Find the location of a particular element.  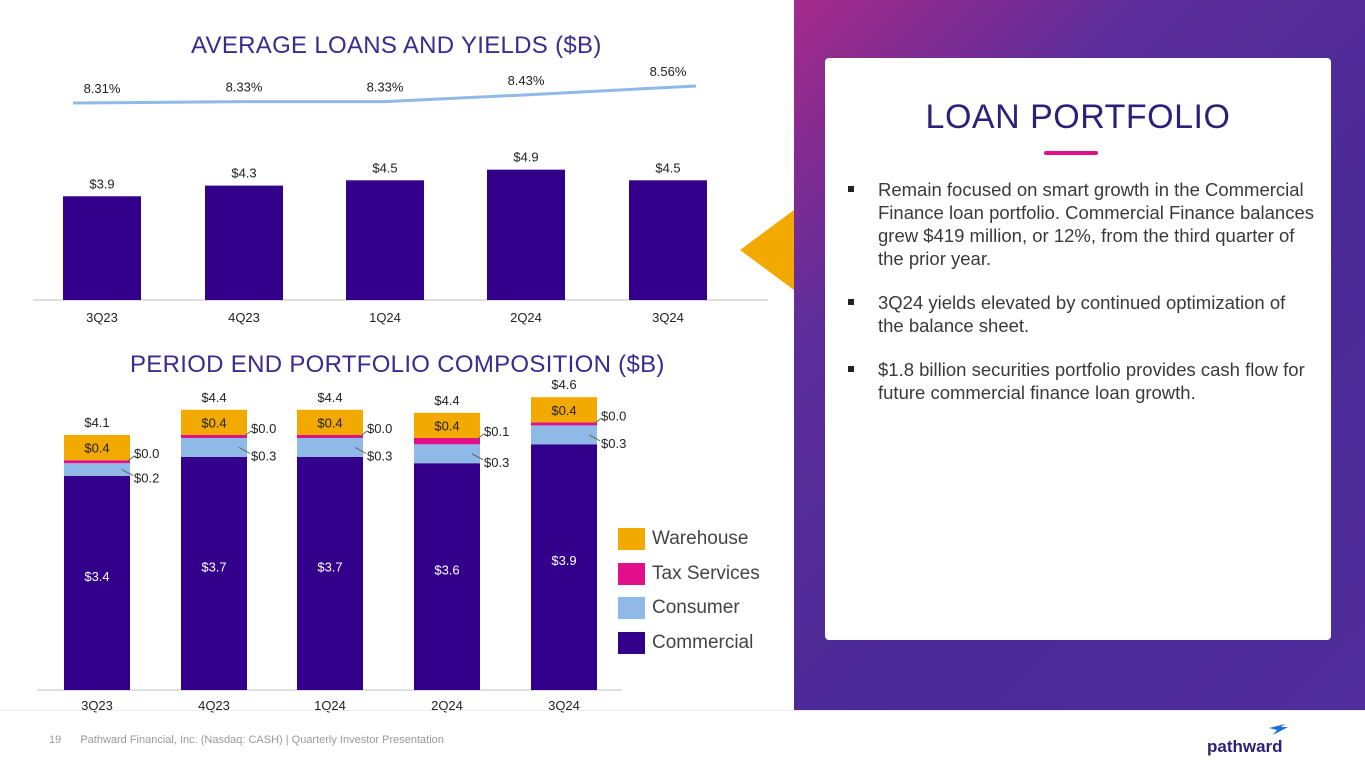

yield-value-label: 8.56% is located at coordinates (668, 71).